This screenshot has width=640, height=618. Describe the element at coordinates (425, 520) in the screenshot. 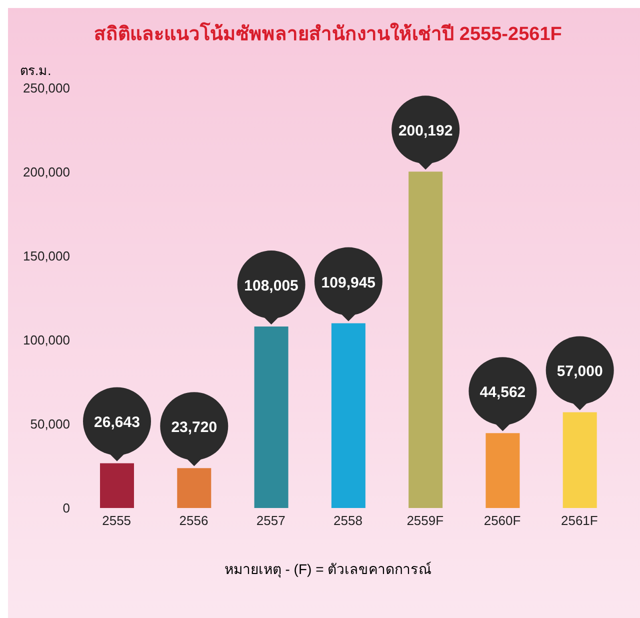

I see `x-tick-label: 2559F` at that location.